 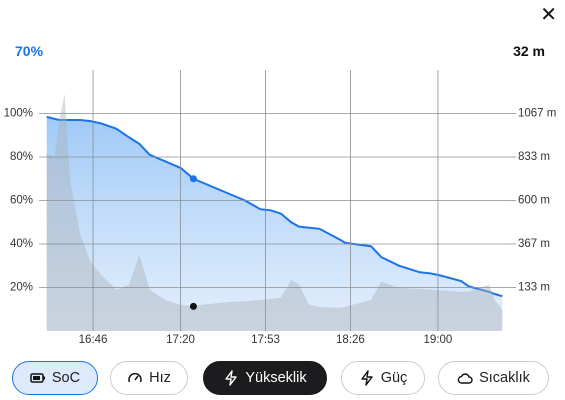 I want to click on x-tick-label: 19:00, so click(x=438, y=340).